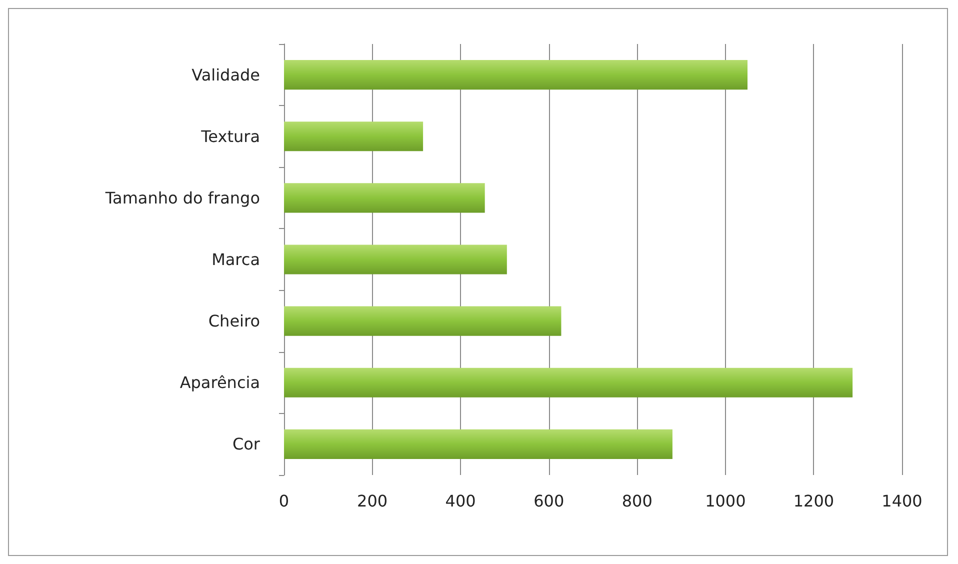 This screenshot has width=958, height=564. Describe the element at coordinates (220, 382) in the screenshot. I see `y-tick-label: Aparência` at that location.